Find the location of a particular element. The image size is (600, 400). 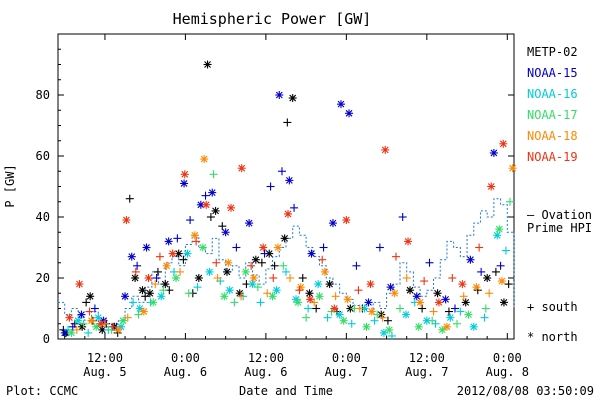

x-tick-date-label: Aug. 5 is located at coordinates (104, 372).